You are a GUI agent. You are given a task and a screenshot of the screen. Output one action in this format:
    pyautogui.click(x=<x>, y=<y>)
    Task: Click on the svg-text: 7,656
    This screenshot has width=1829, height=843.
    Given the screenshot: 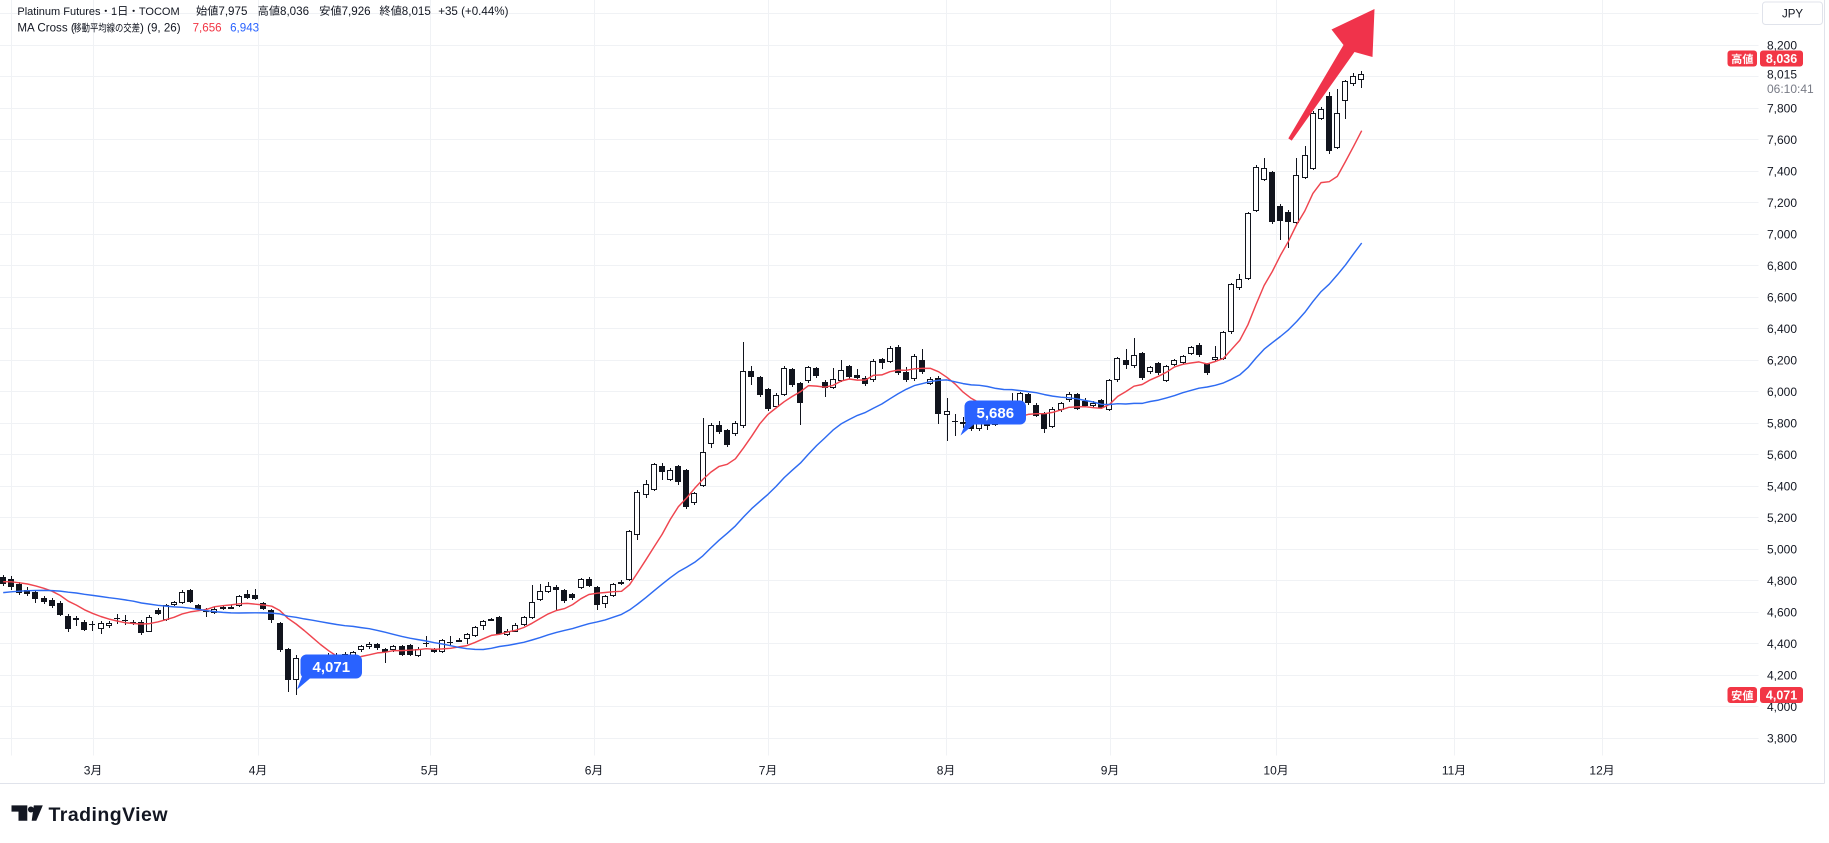 What is the action you would take?
    pyautogui.click(x=207, y=28)
    